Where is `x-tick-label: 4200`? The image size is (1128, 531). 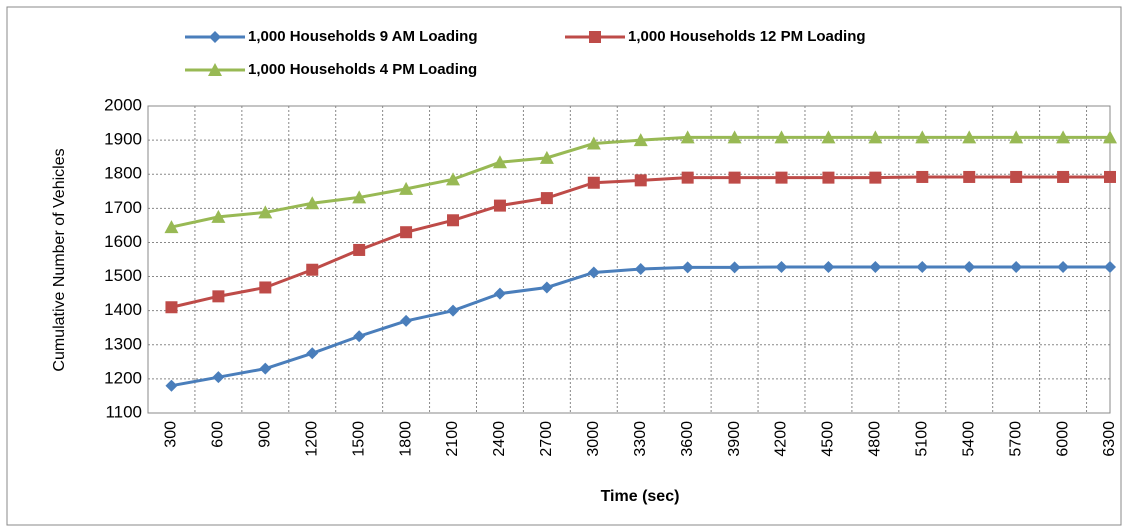
x-tick-label: 4200 is located at coordinates (781, 439).